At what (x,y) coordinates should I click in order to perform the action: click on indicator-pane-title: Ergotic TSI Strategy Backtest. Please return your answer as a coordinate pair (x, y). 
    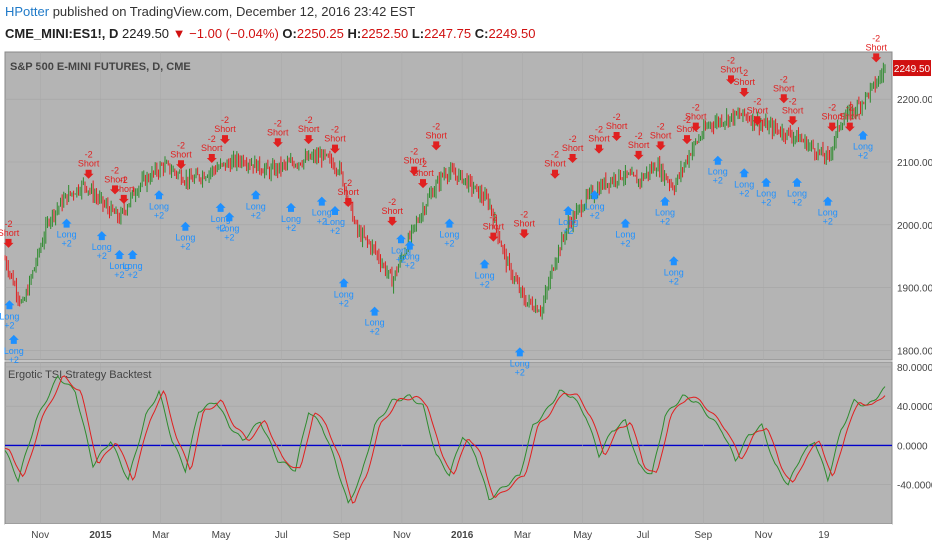
    Looking at the image, I should click on (79, 375).